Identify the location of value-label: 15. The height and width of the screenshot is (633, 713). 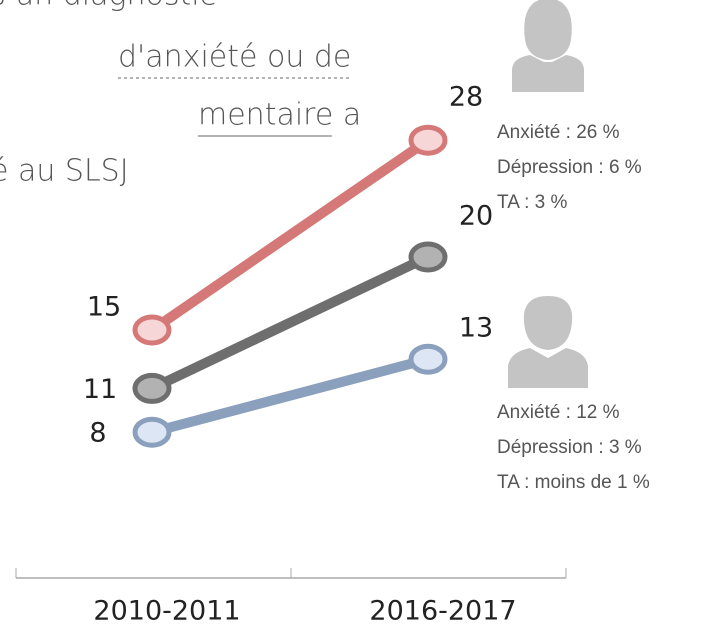
(104, 307).